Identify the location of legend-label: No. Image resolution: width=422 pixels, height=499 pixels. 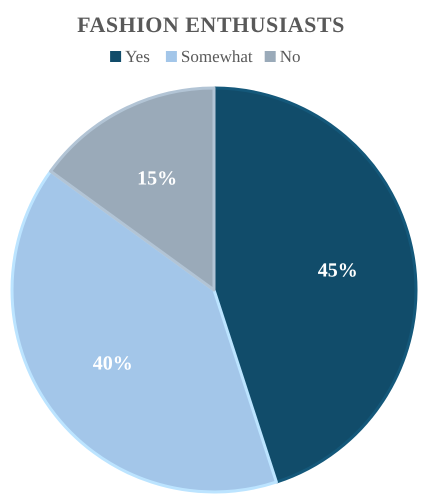
(290, 56).